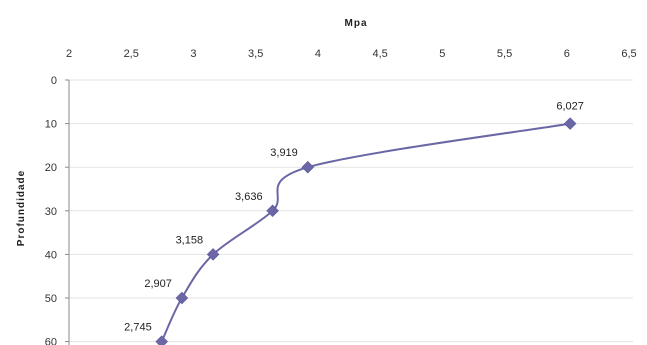 The width and height of the screenshot is (647, 345). I want to click on x-tick-label-0: 2, so click(69, 54).